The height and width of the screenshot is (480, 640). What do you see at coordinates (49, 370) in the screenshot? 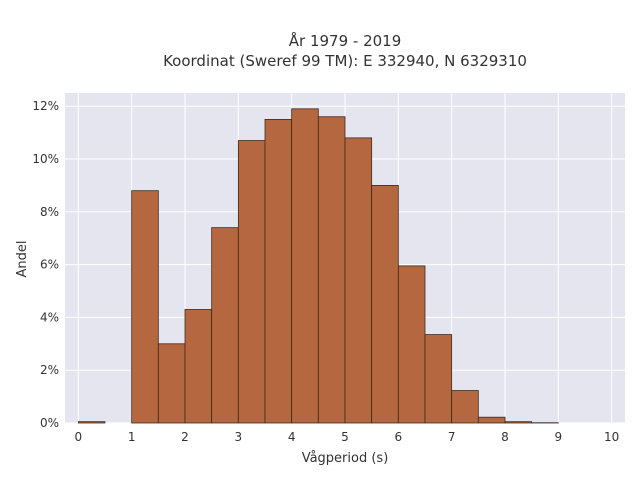
I see `y-tick-label: 2%` at bounding box center [49, 370].